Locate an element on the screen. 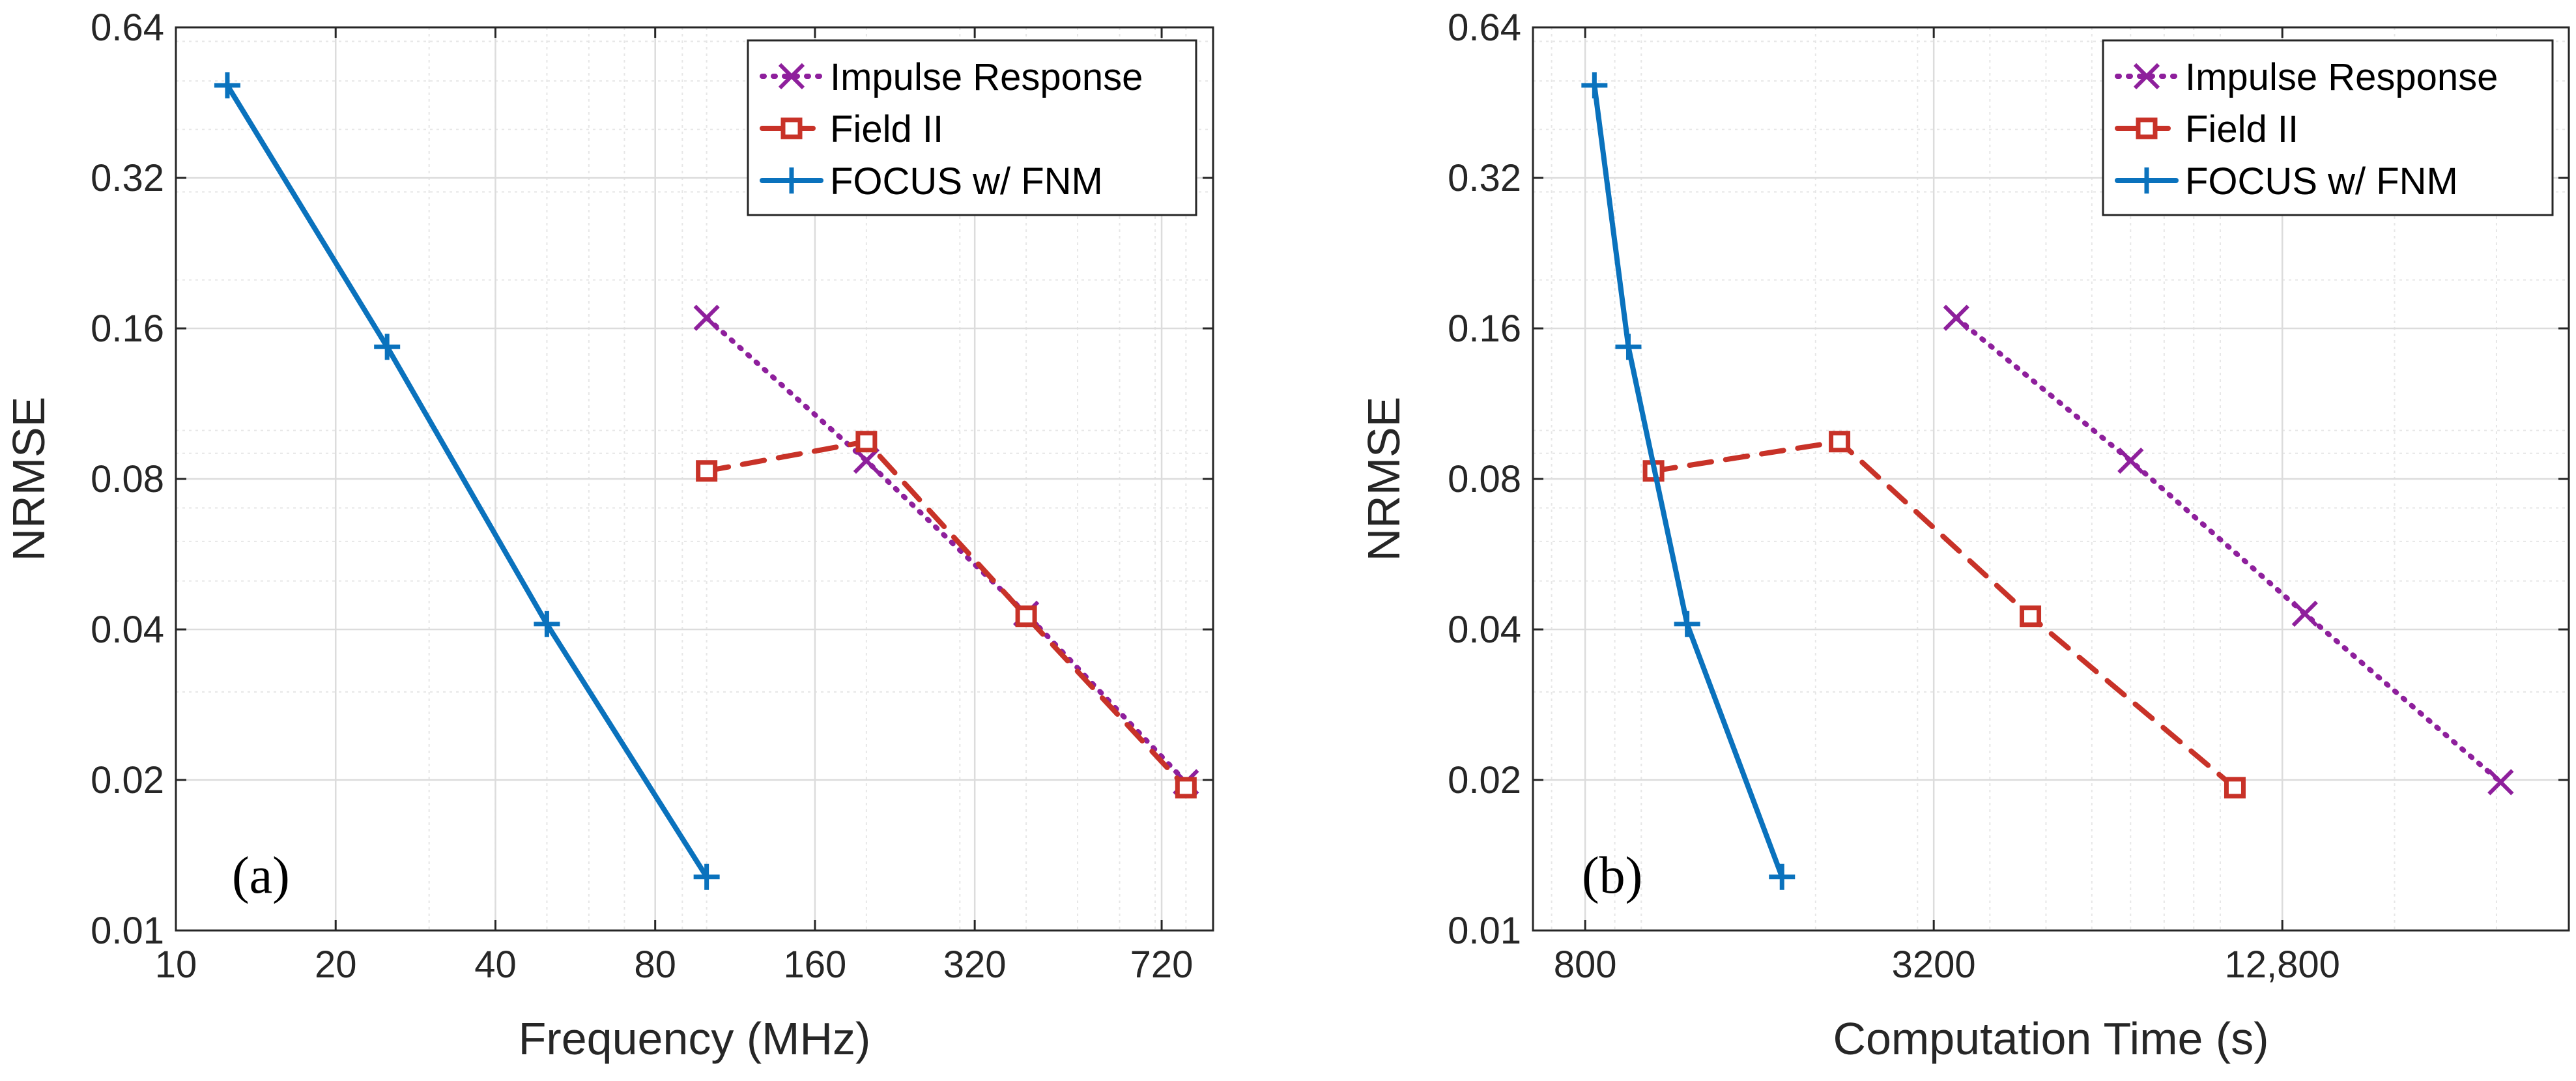  panel-b-y-tick-label: 0.04 is located at coordinates (1484, 630).